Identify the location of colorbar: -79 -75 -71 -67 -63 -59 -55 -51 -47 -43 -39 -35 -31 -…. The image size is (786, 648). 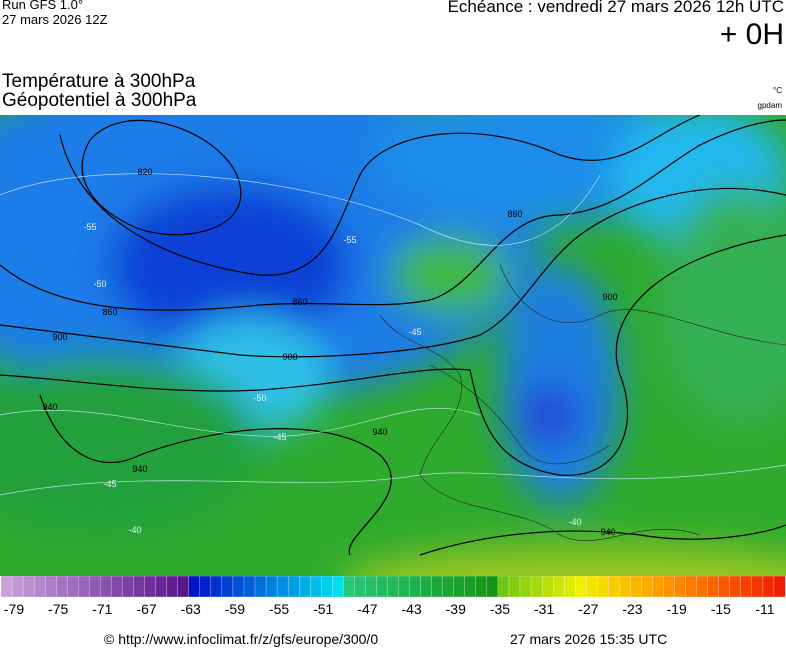
(393, 596).